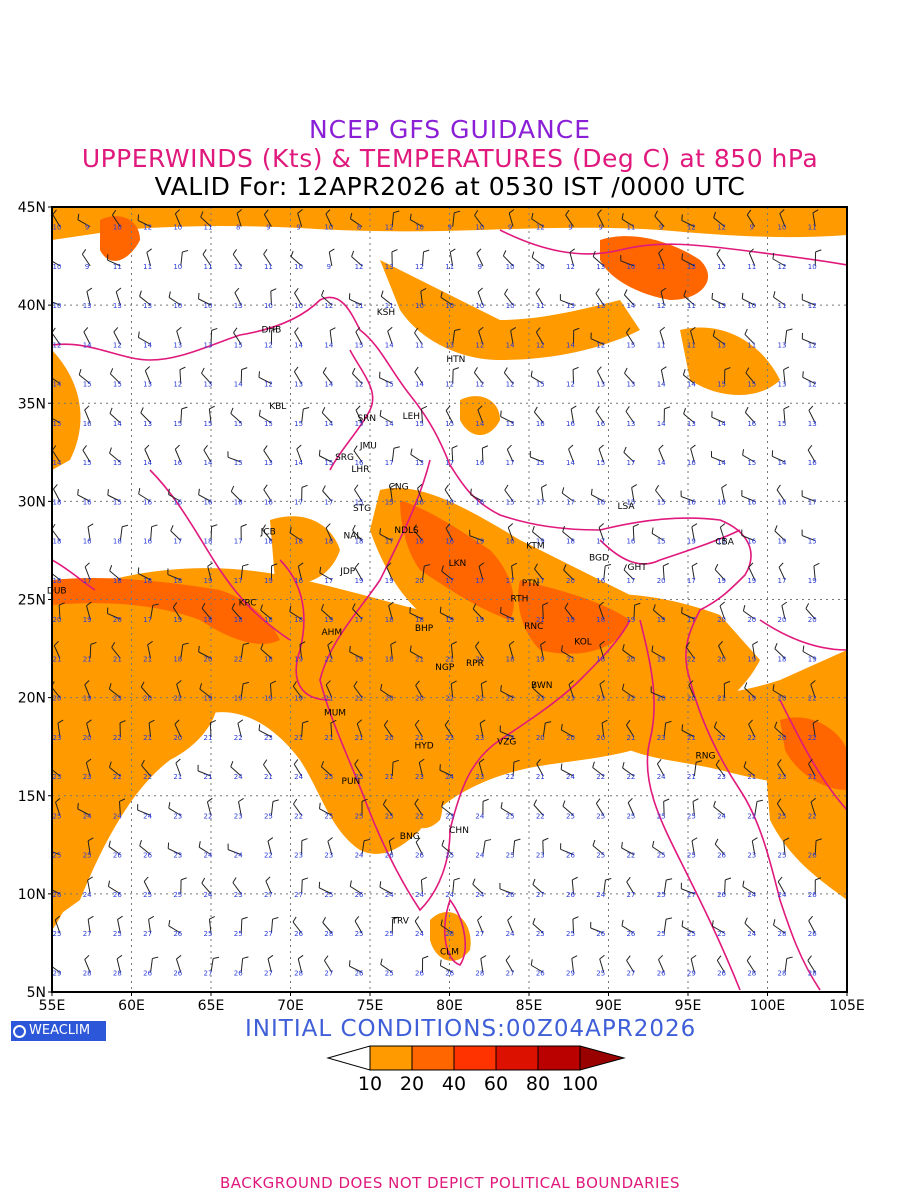 The width and height of the screenshot is (900, 1200). Describe the element at coordinates (208, 345) in the screenshot. I see `temp-value: 13` at that location.